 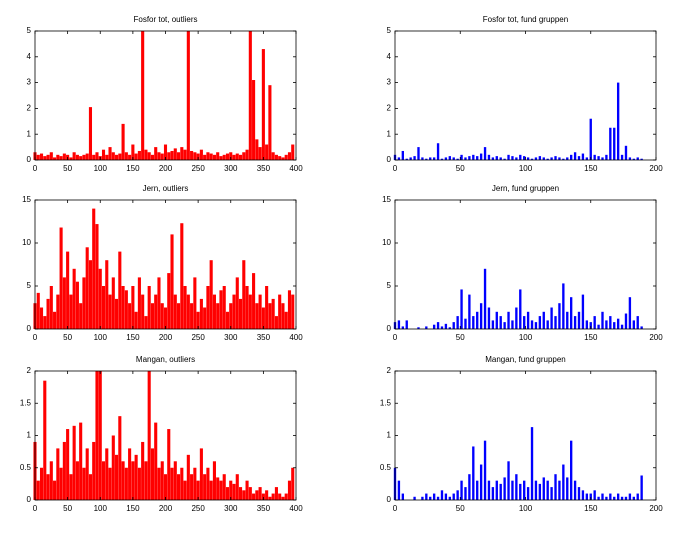 What do you see at coordinates (231, 168) in the screenshot?
I see `x-tick-label: 300` at bounding box center [231, 168].